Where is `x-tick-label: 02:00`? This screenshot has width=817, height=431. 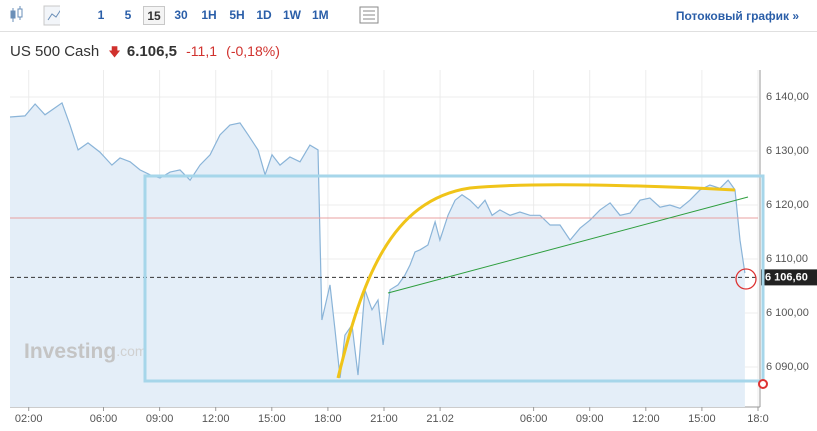
x-tick-label: 02:00 is located at coordinates (29, 419).